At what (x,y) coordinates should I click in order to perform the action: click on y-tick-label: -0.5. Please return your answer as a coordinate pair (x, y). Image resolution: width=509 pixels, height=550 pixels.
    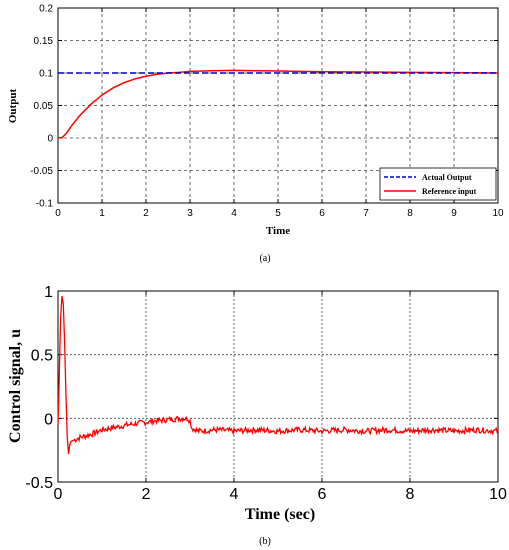
    Looking at the image, I should click on (39, 483).